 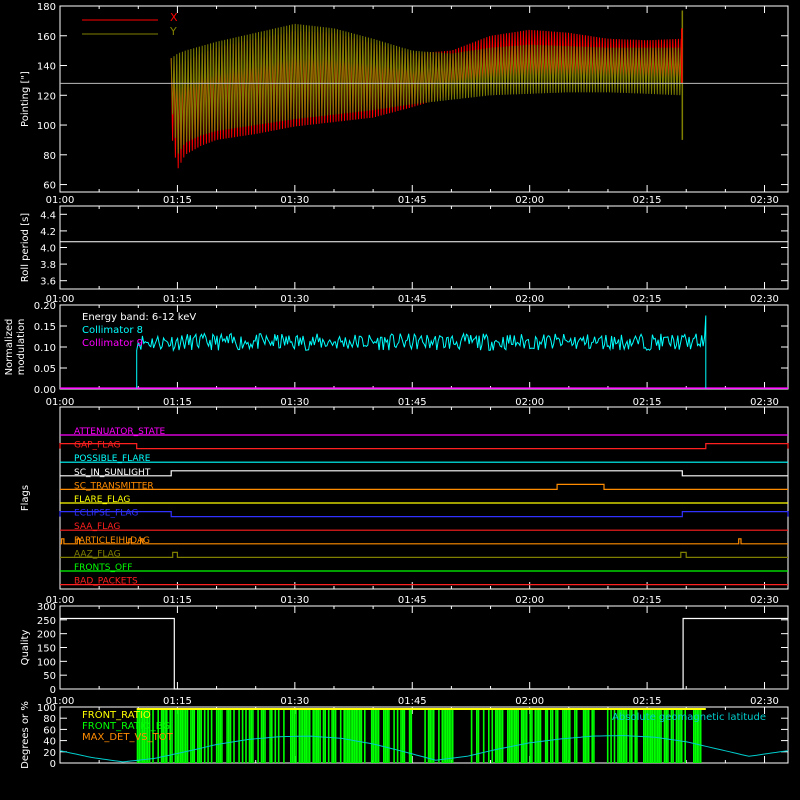 I want to click on y-axis-label: Degrees or %, so click(x=25, y=735).